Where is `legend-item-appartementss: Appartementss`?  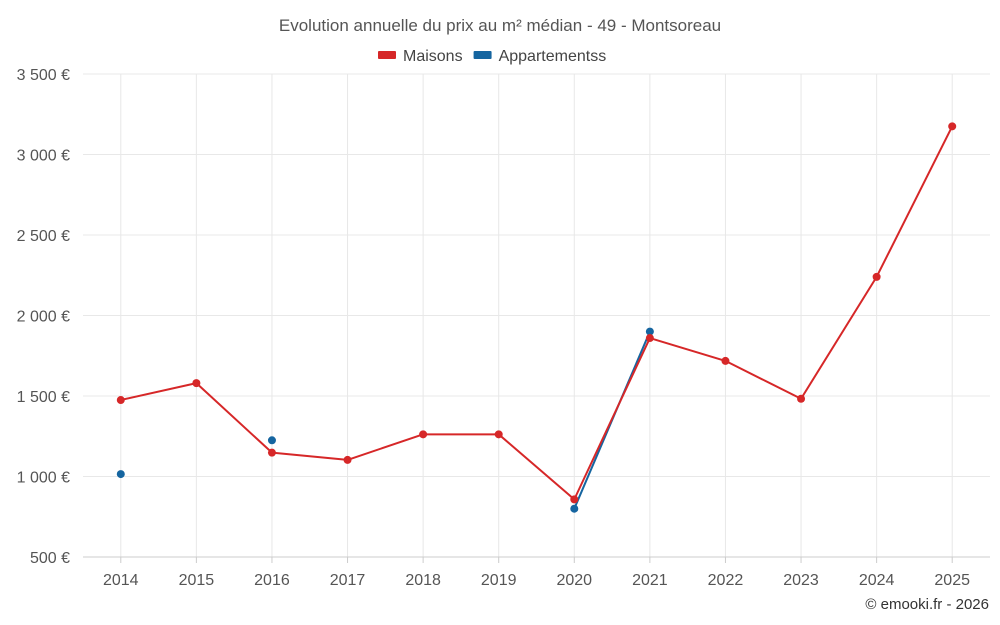 legend-item-appartementss: Appartementss is located at coordinates (540, 56).